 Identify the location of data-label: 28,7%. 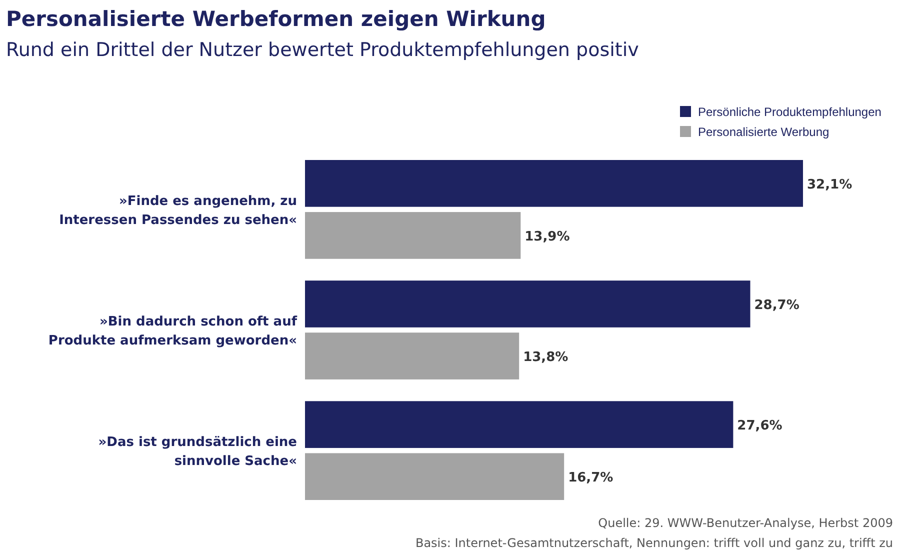
(777, 305).